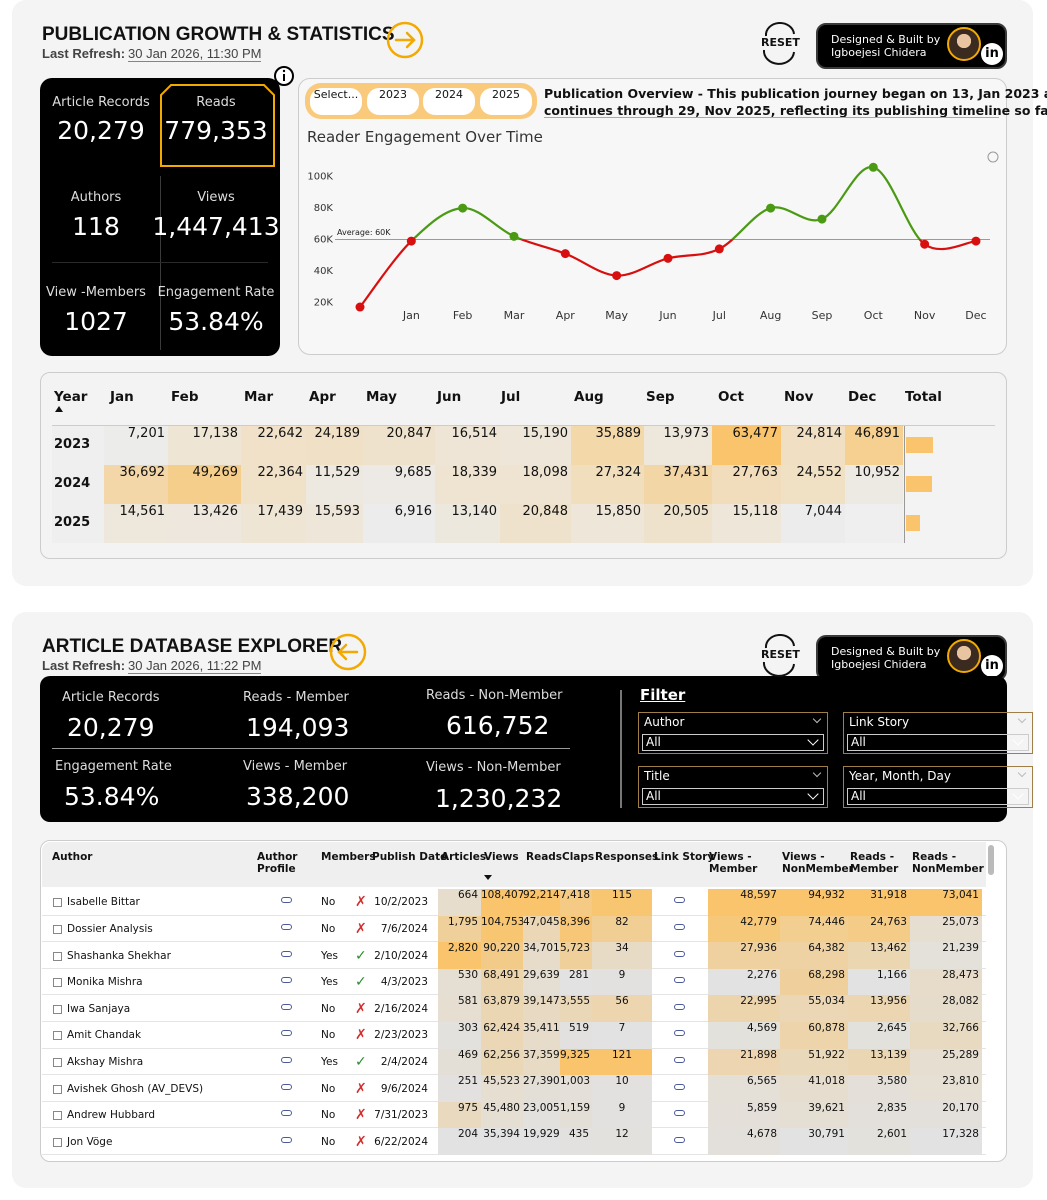 Image resolution: width=1047 pixels, height=1200 pixels. What do you see at coordinates (627, 857) in the screenshot?
I see `table-header: Responses` at bounding box center [627, 857].